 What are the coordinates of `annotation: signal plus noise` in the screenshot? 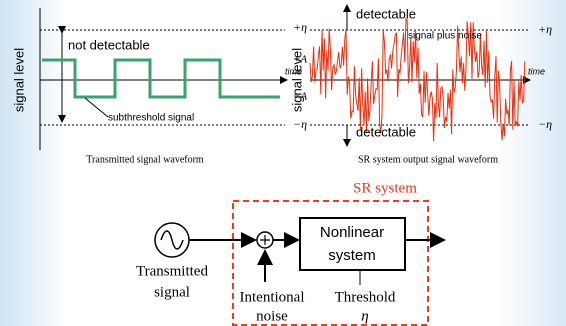 It's located at (445, 36).